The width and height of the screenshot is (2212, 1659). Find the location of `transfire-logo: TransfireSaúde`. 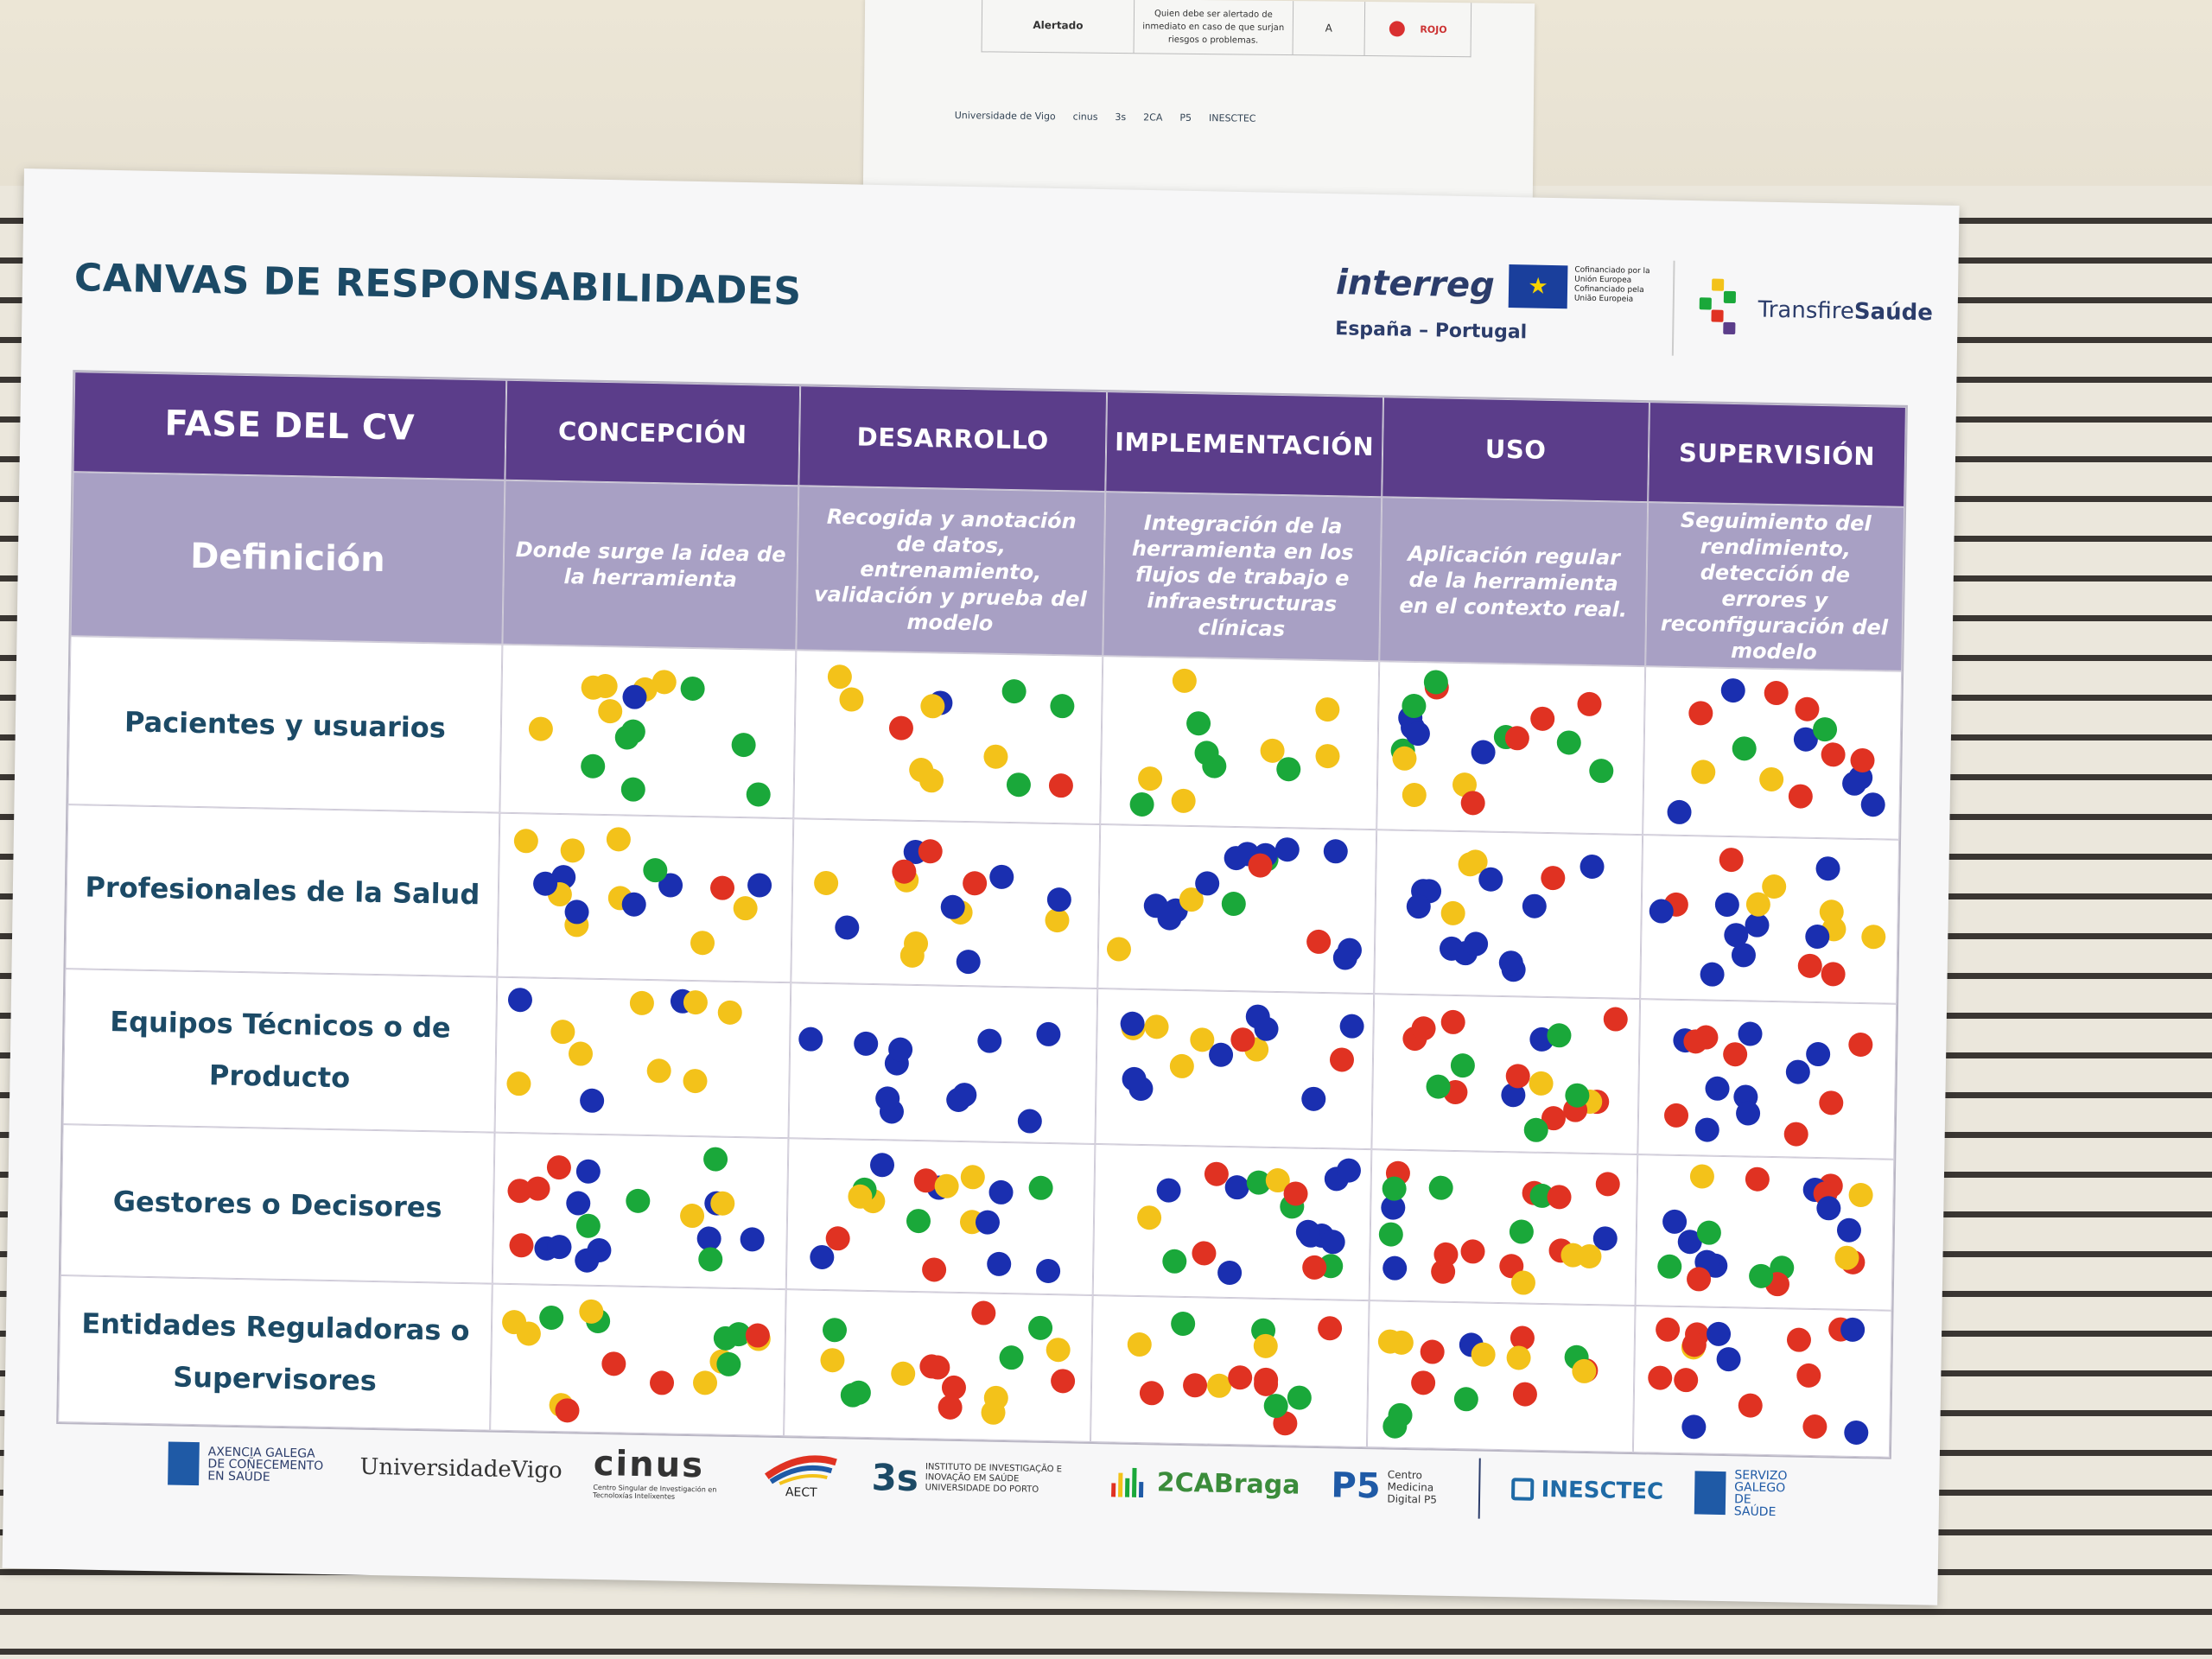

transfire-logo: TransfireSaúde is located at coordinates (1813, 310).